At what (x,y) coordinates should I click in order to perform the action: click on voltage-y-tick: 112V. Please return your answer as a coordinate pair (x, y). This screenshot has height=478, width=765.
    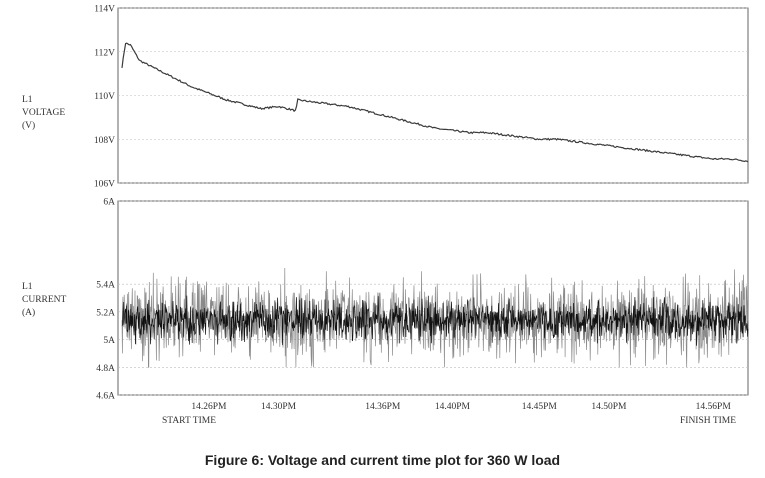
    Looking at the image, I should click on (104, 53).